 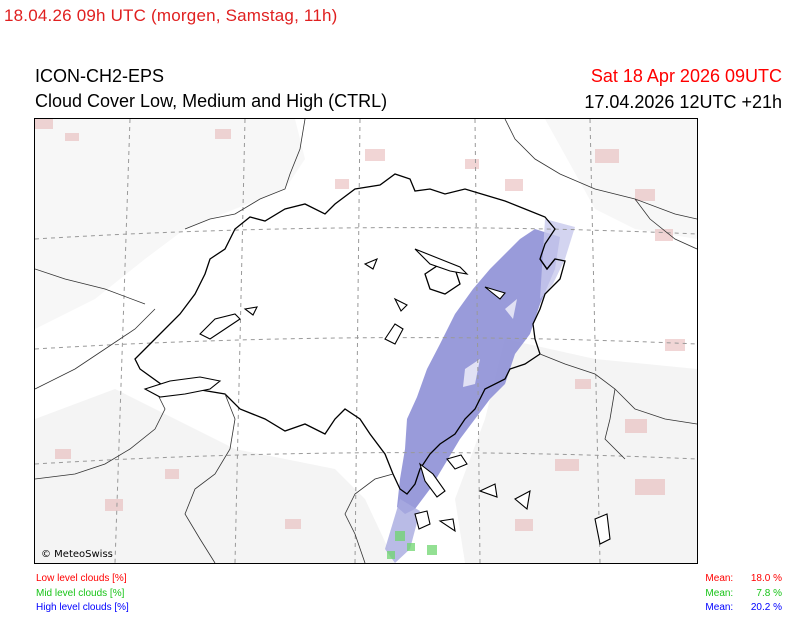 What do you see at coordinates (719, 593) in the screenshot?
I see `mean-mid-label: Mean:` at bounding box center [719, 593].